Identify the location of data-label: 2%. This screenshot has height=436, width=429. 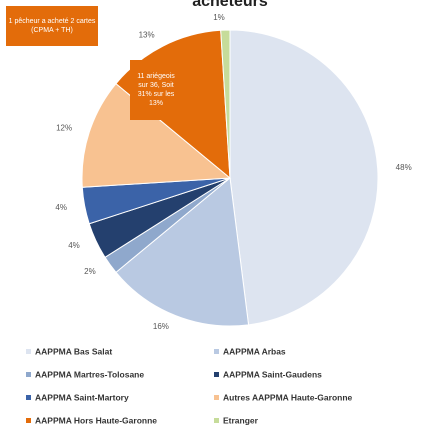
(90, 271).